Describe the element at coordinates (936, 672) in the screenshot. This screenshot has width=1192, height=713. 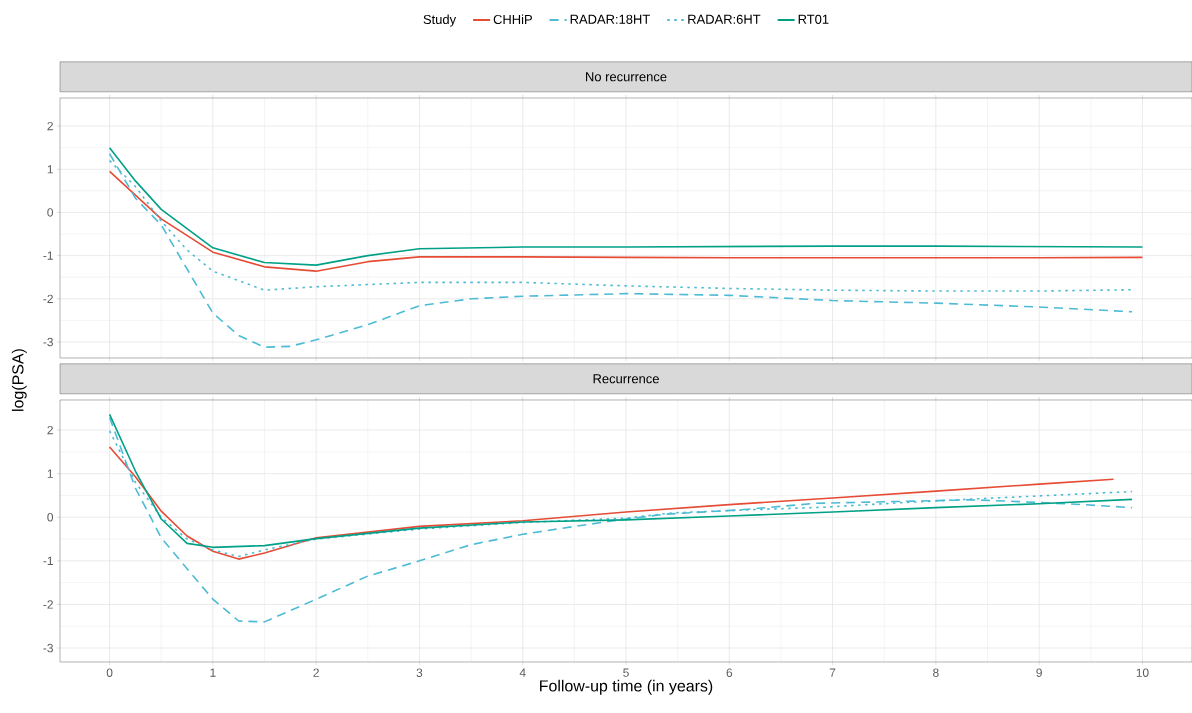
I see `x-tick-label: 8` at that location.